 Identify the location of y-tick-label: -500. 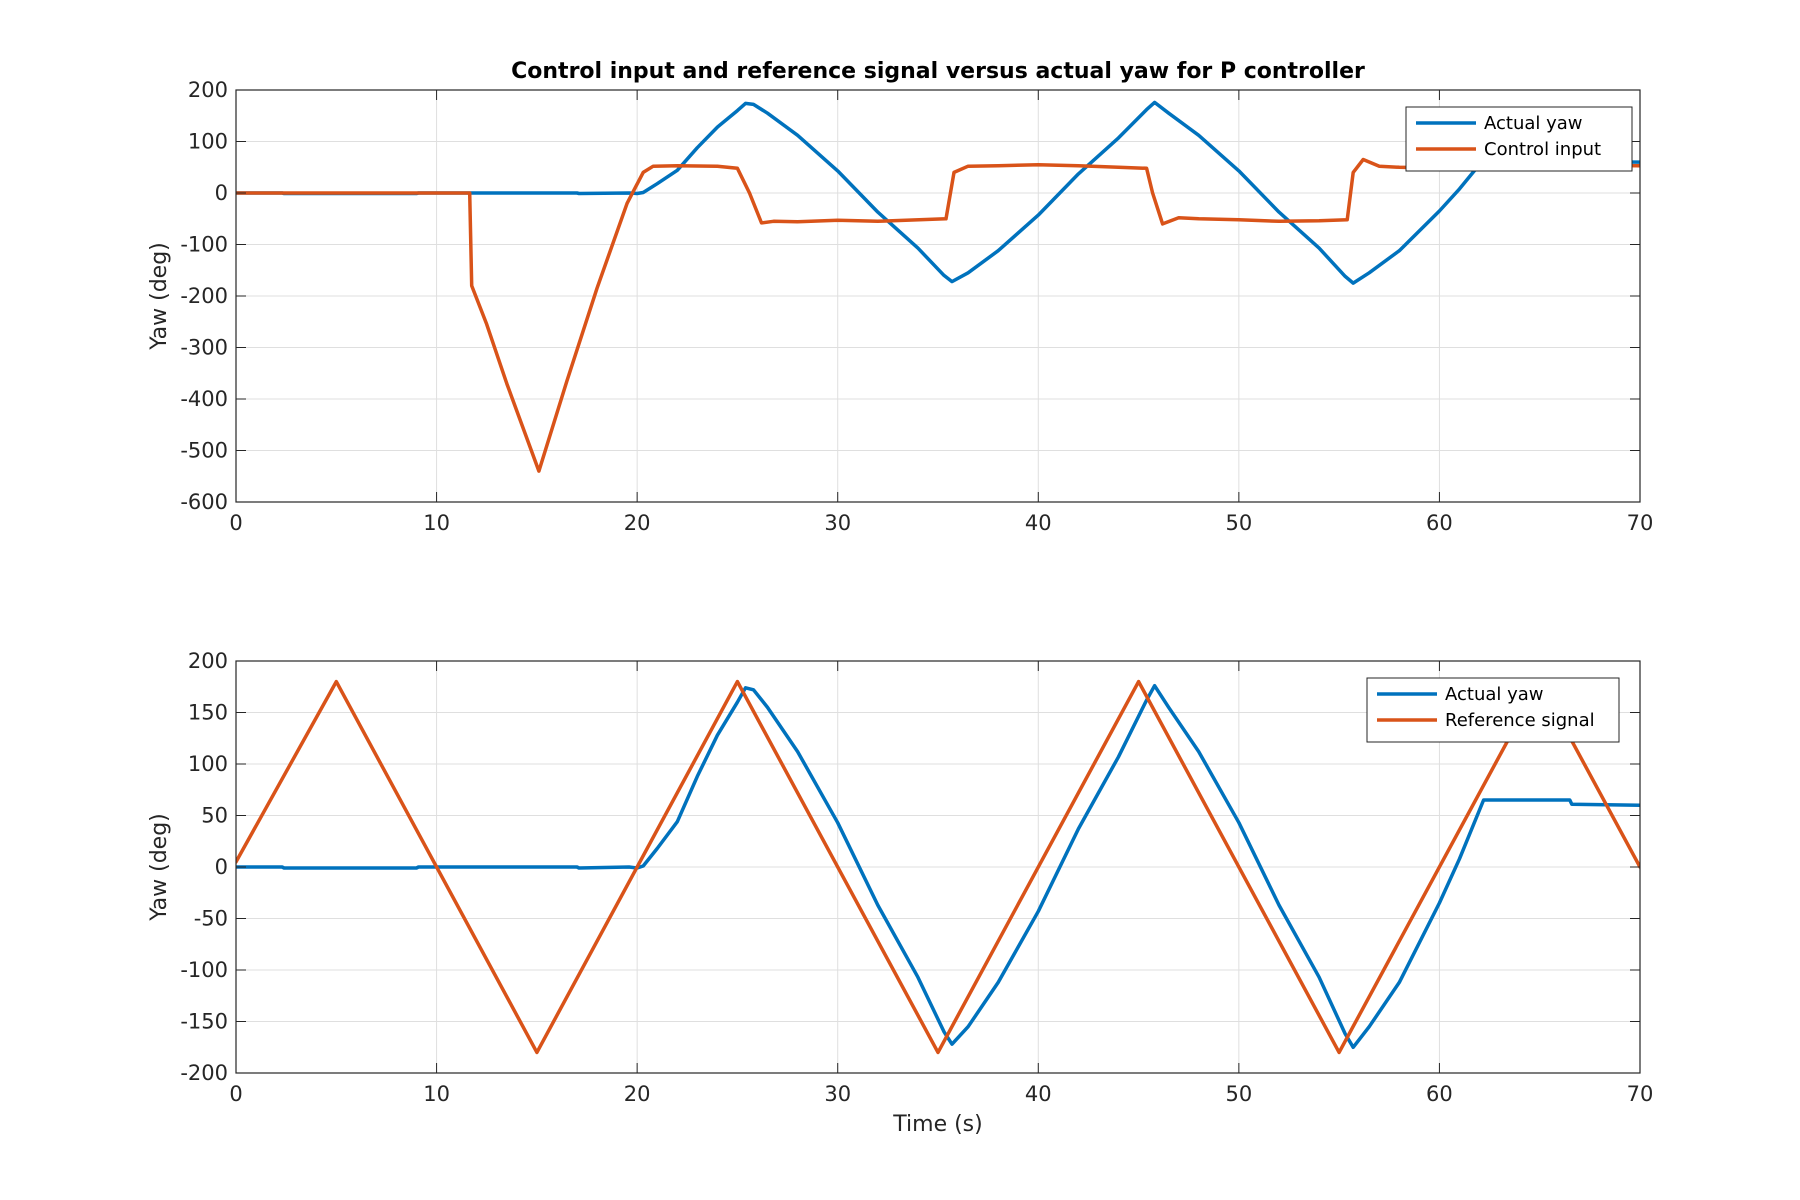
(204, 451).